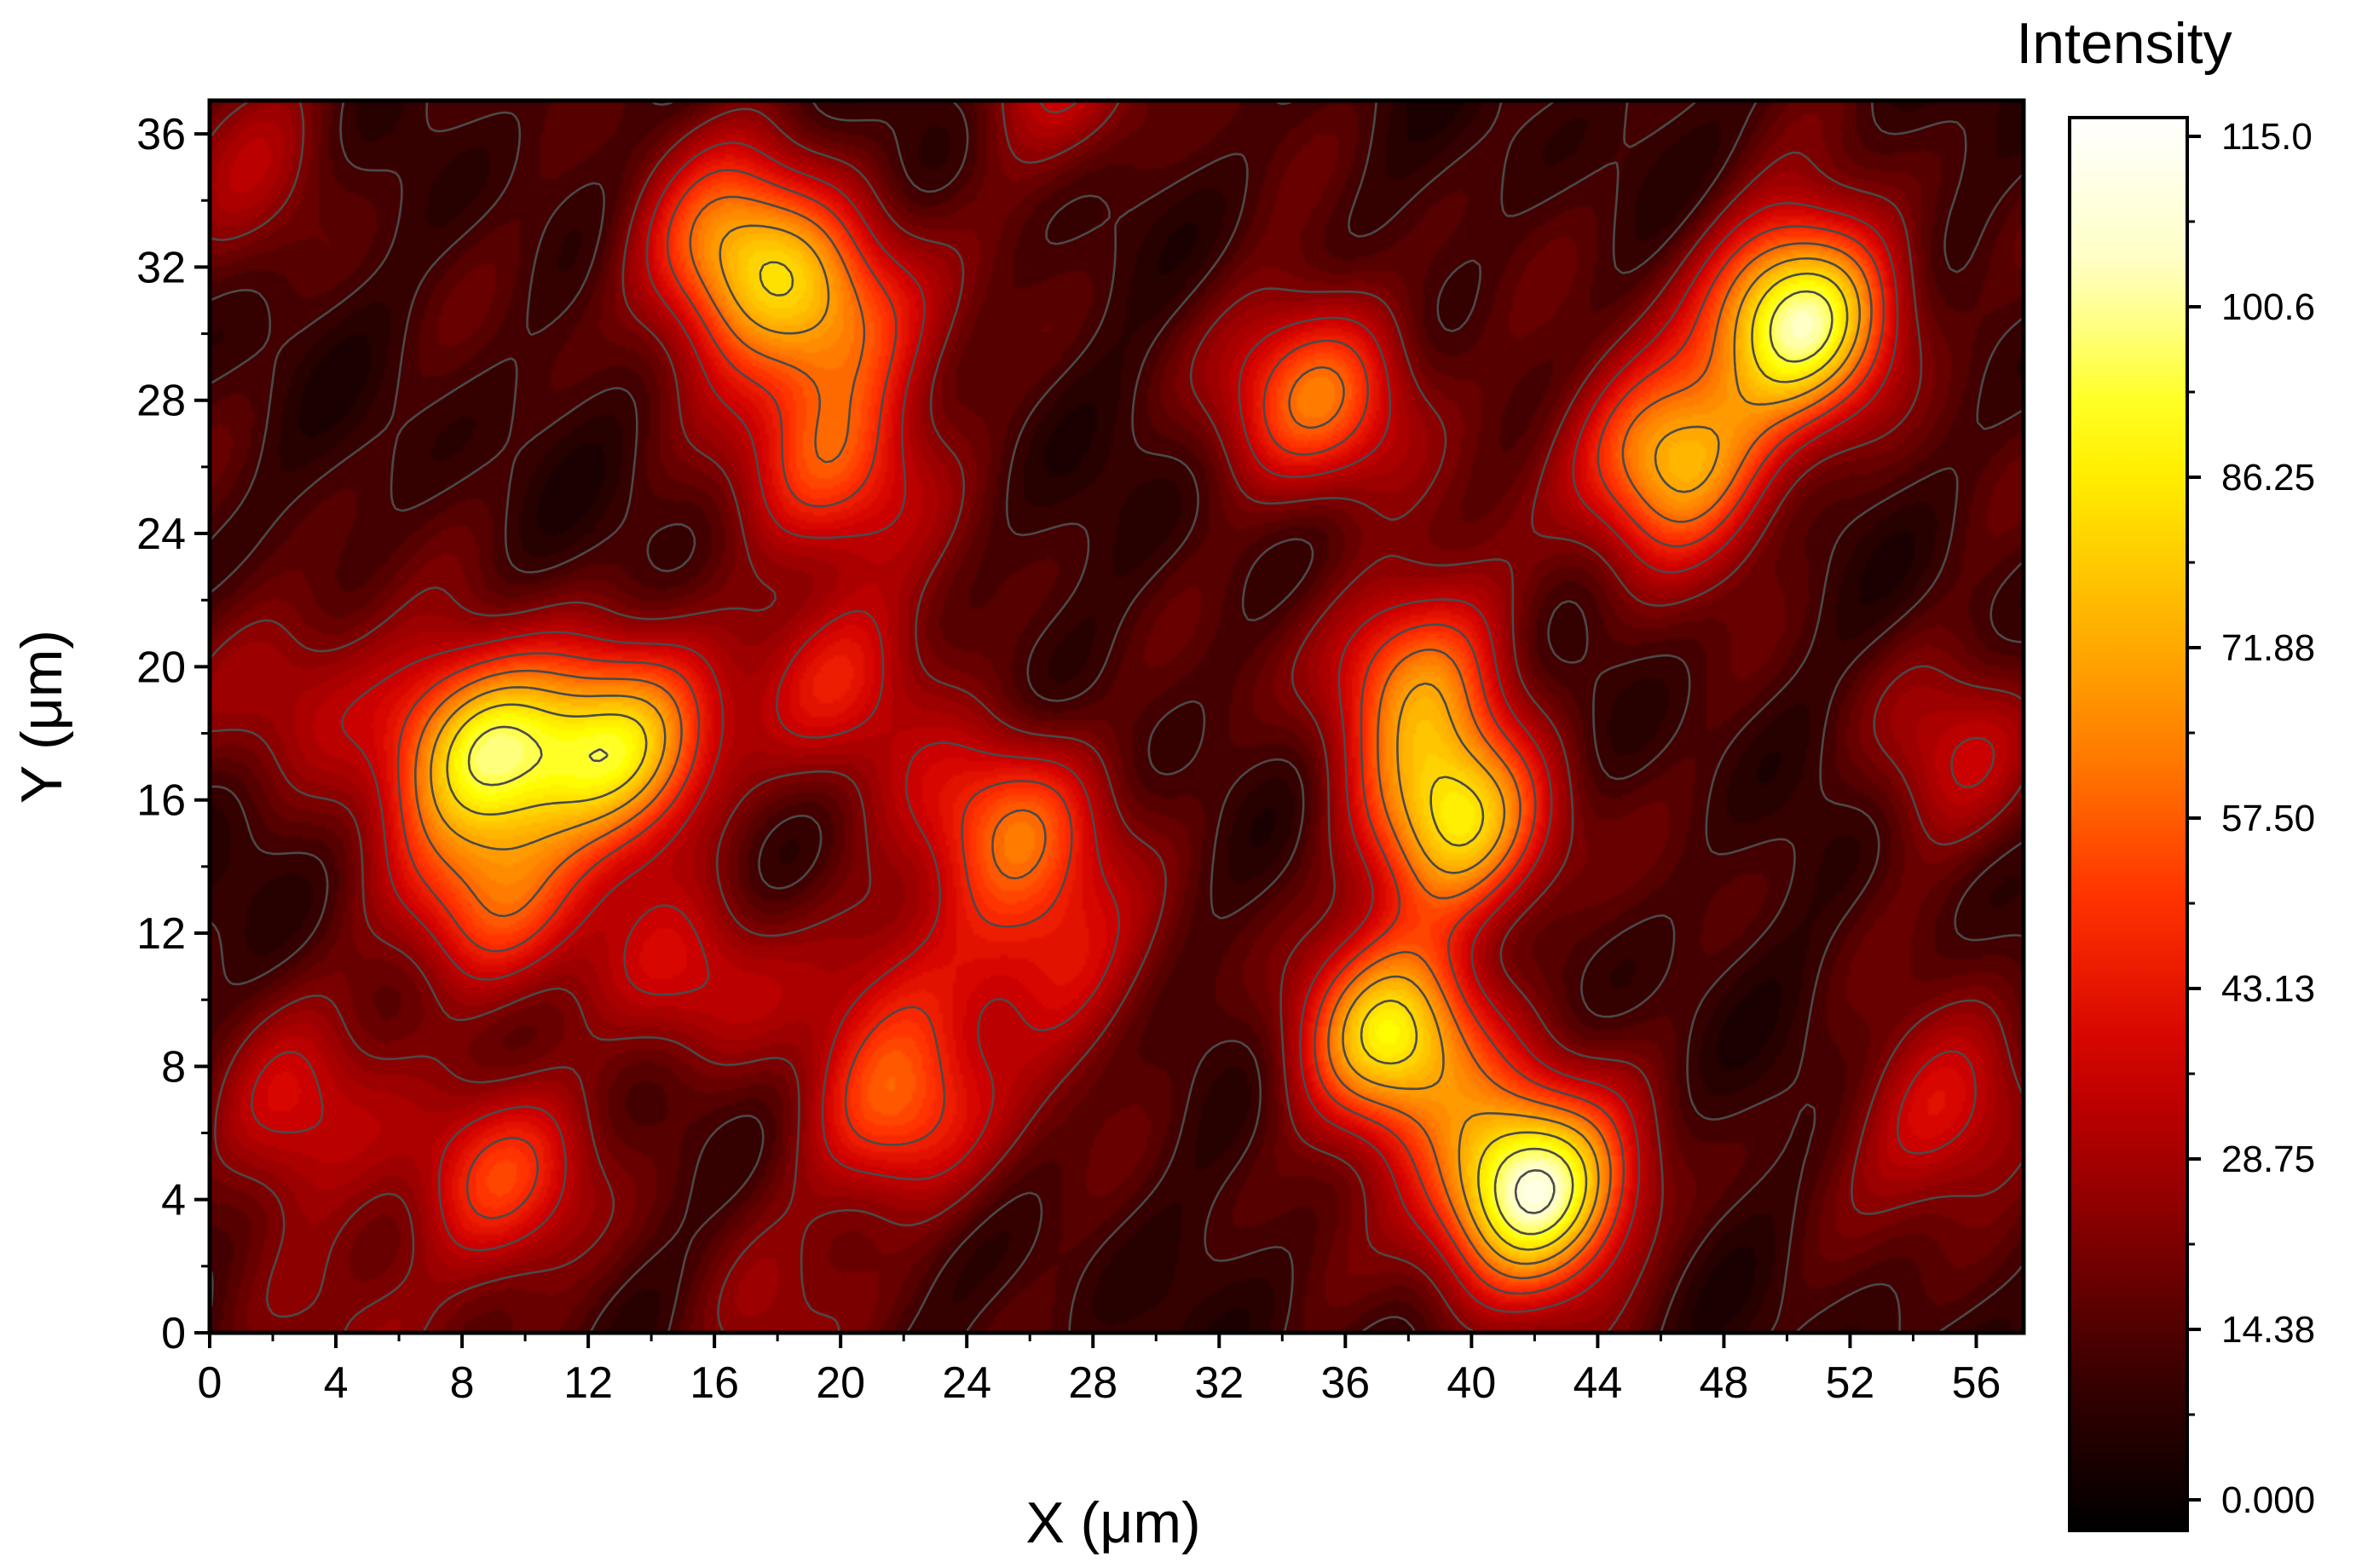  Describe the element at coordinates (174, 1333) in the screenshot. I see `y-tick-label: 0` at that location.